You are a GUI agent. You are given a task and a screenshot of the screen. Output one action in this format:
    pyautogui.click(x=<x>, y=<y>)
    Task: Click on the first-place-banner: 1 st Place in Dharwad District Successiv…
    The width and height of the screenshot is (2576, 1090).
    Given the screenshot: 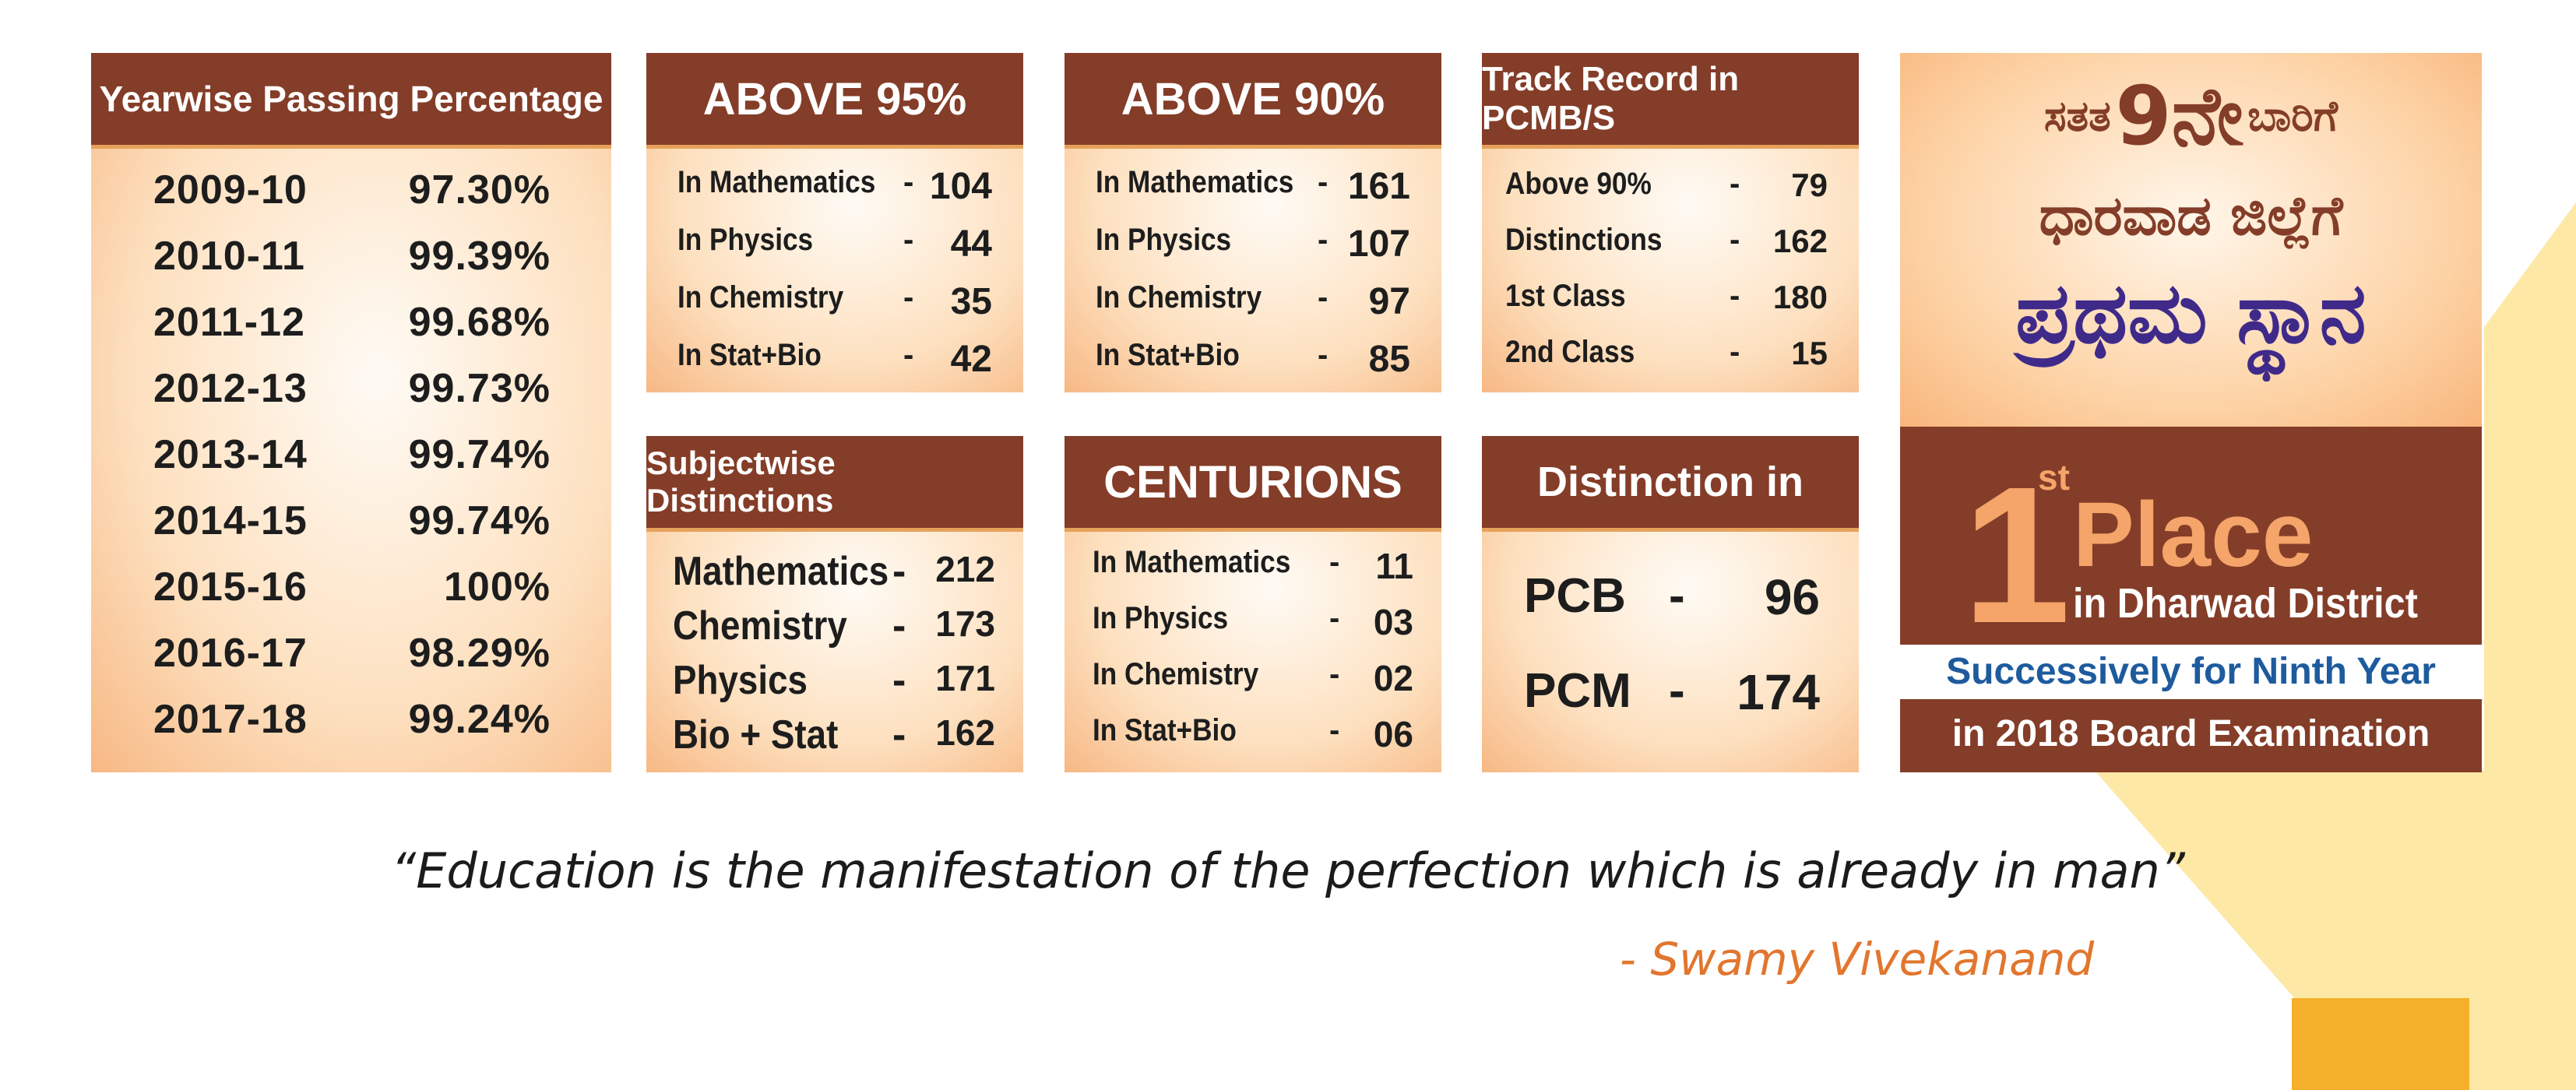 What is the action you would take?
    pyautogui.click(x=2191, y=599)
    